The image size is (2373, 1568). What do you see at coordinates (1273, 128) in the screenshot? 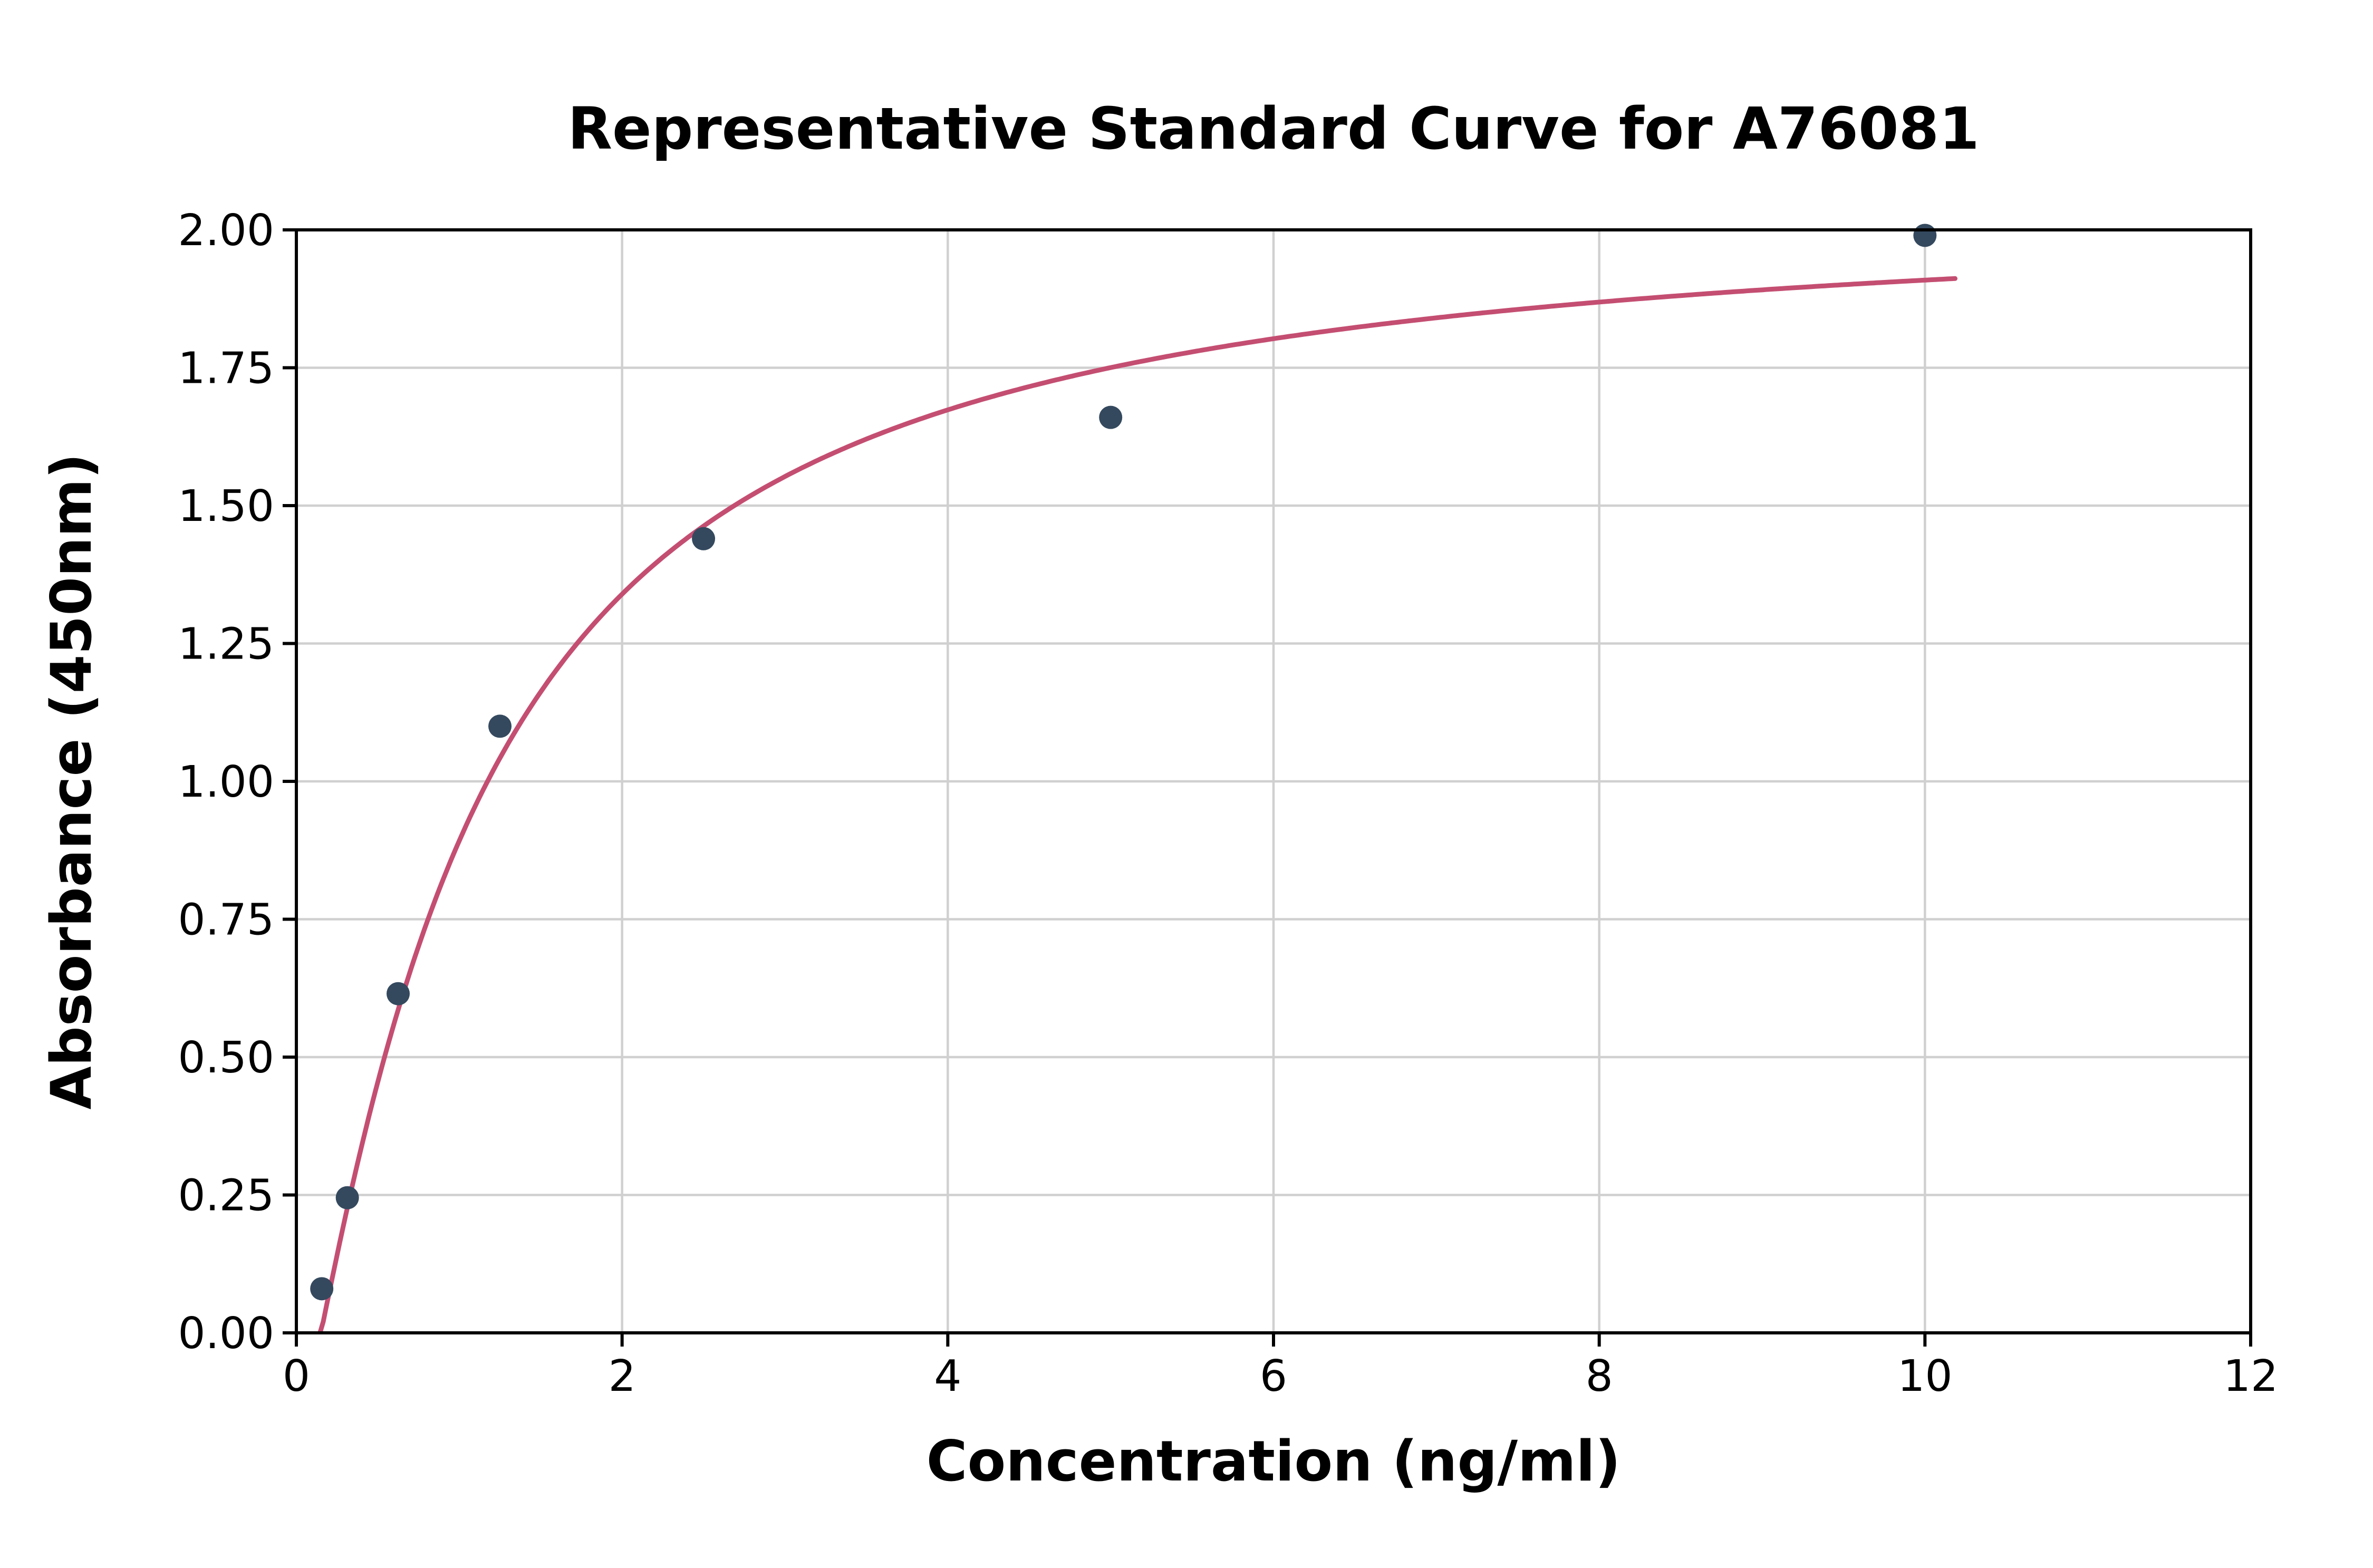
I see `chart-title: Representative Standard Curve for A76081` at bounding box center [1273, 128].